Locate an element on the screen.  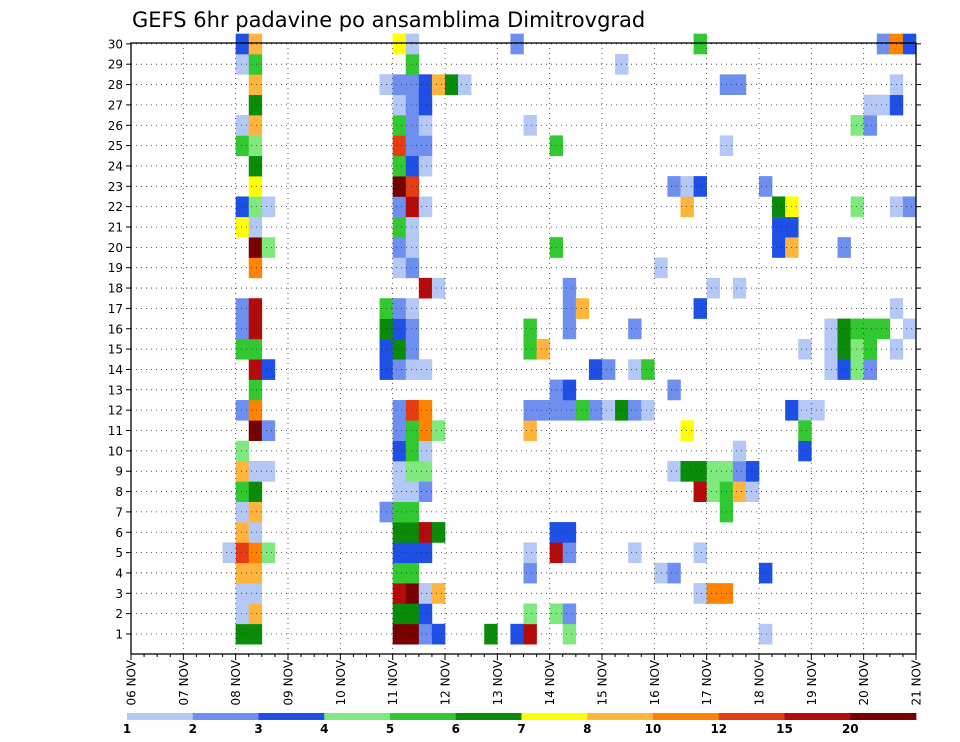
y-tick-label: 8 is located at coordinates (119, 492).